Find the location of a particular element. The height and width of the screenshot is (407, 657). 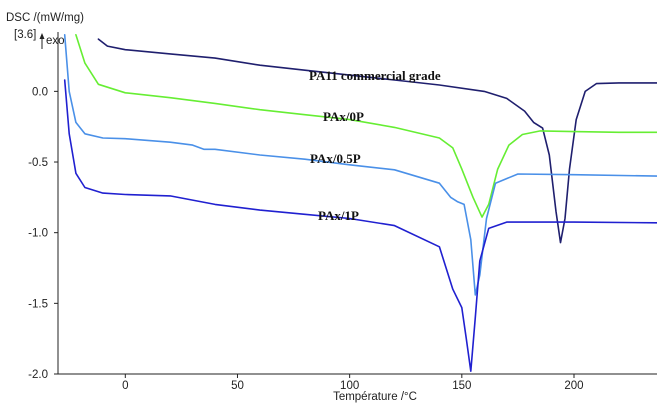

series-label-pax-1p: PAx/1P is located at coordinates (338, 215).